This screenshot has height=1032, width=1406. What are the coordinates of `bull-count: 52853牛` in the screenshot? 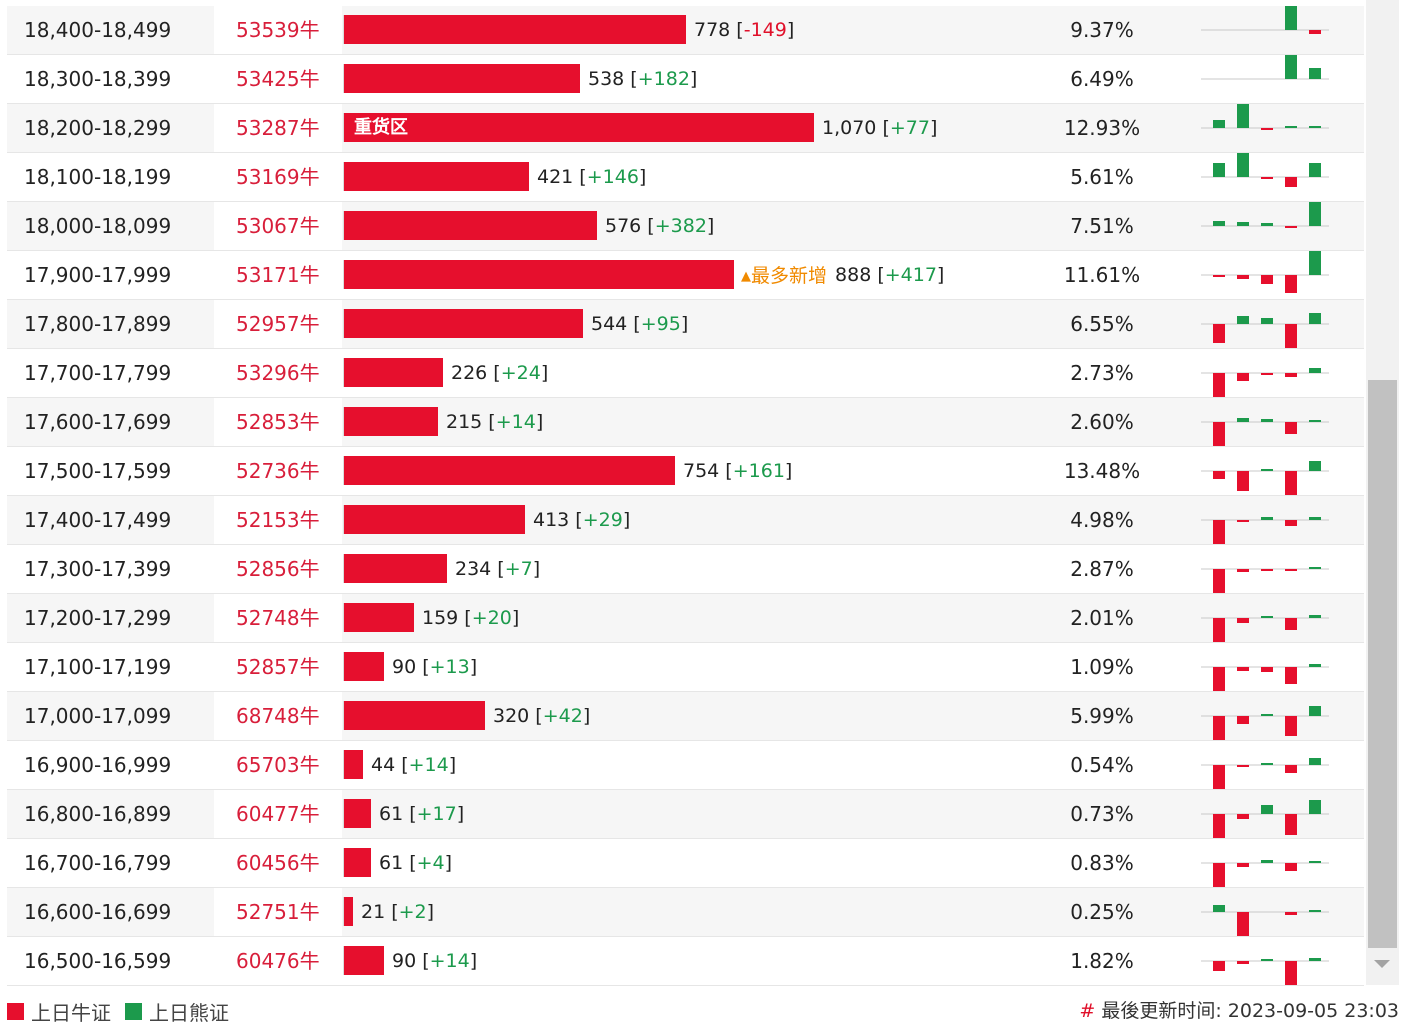 It's located at (278, 422).